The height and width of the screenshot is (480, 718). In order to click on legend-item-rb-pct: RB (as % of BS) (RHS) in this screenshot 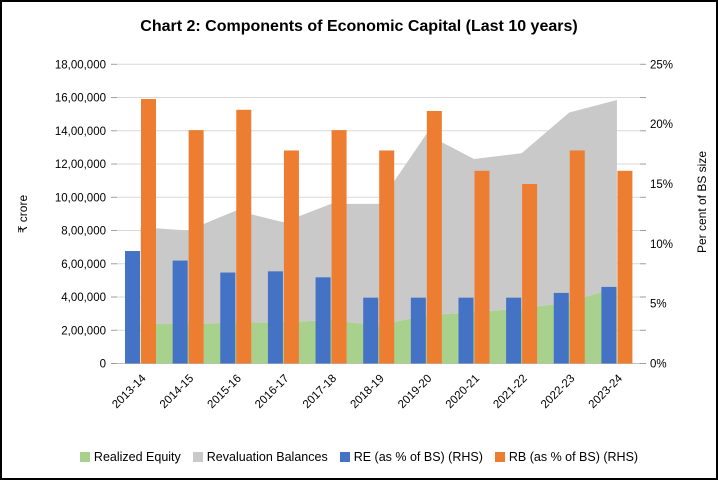, I will do `click(566, 457)`.